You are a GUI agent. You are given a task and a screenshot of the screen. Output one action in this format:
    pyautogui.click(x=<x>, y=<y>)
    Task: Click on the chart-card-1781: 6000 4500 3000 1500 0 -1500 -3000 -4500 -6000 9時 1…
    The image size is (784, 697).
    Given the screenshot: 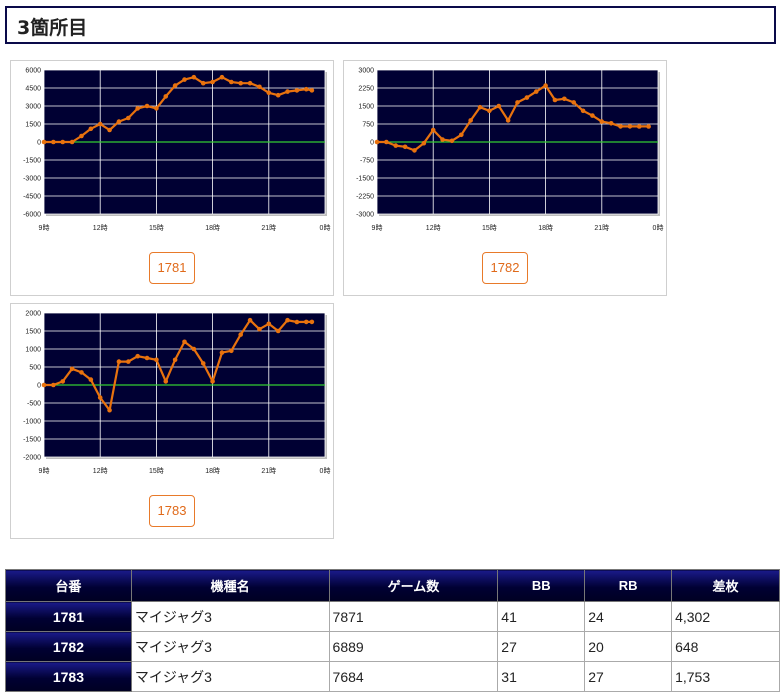 What is the action you would take?
    pyautogui.click(x=172, y=178)
    